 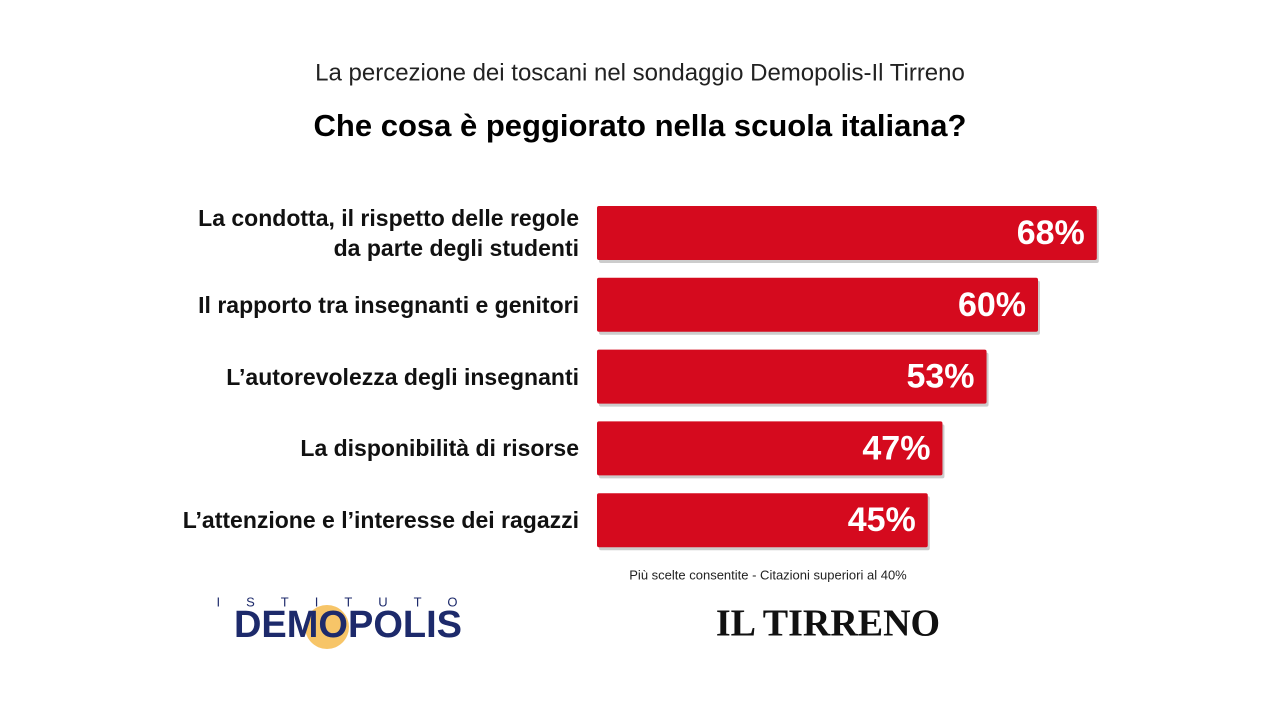 I want to click on value-label: 60%, so click(x=992, y=305).